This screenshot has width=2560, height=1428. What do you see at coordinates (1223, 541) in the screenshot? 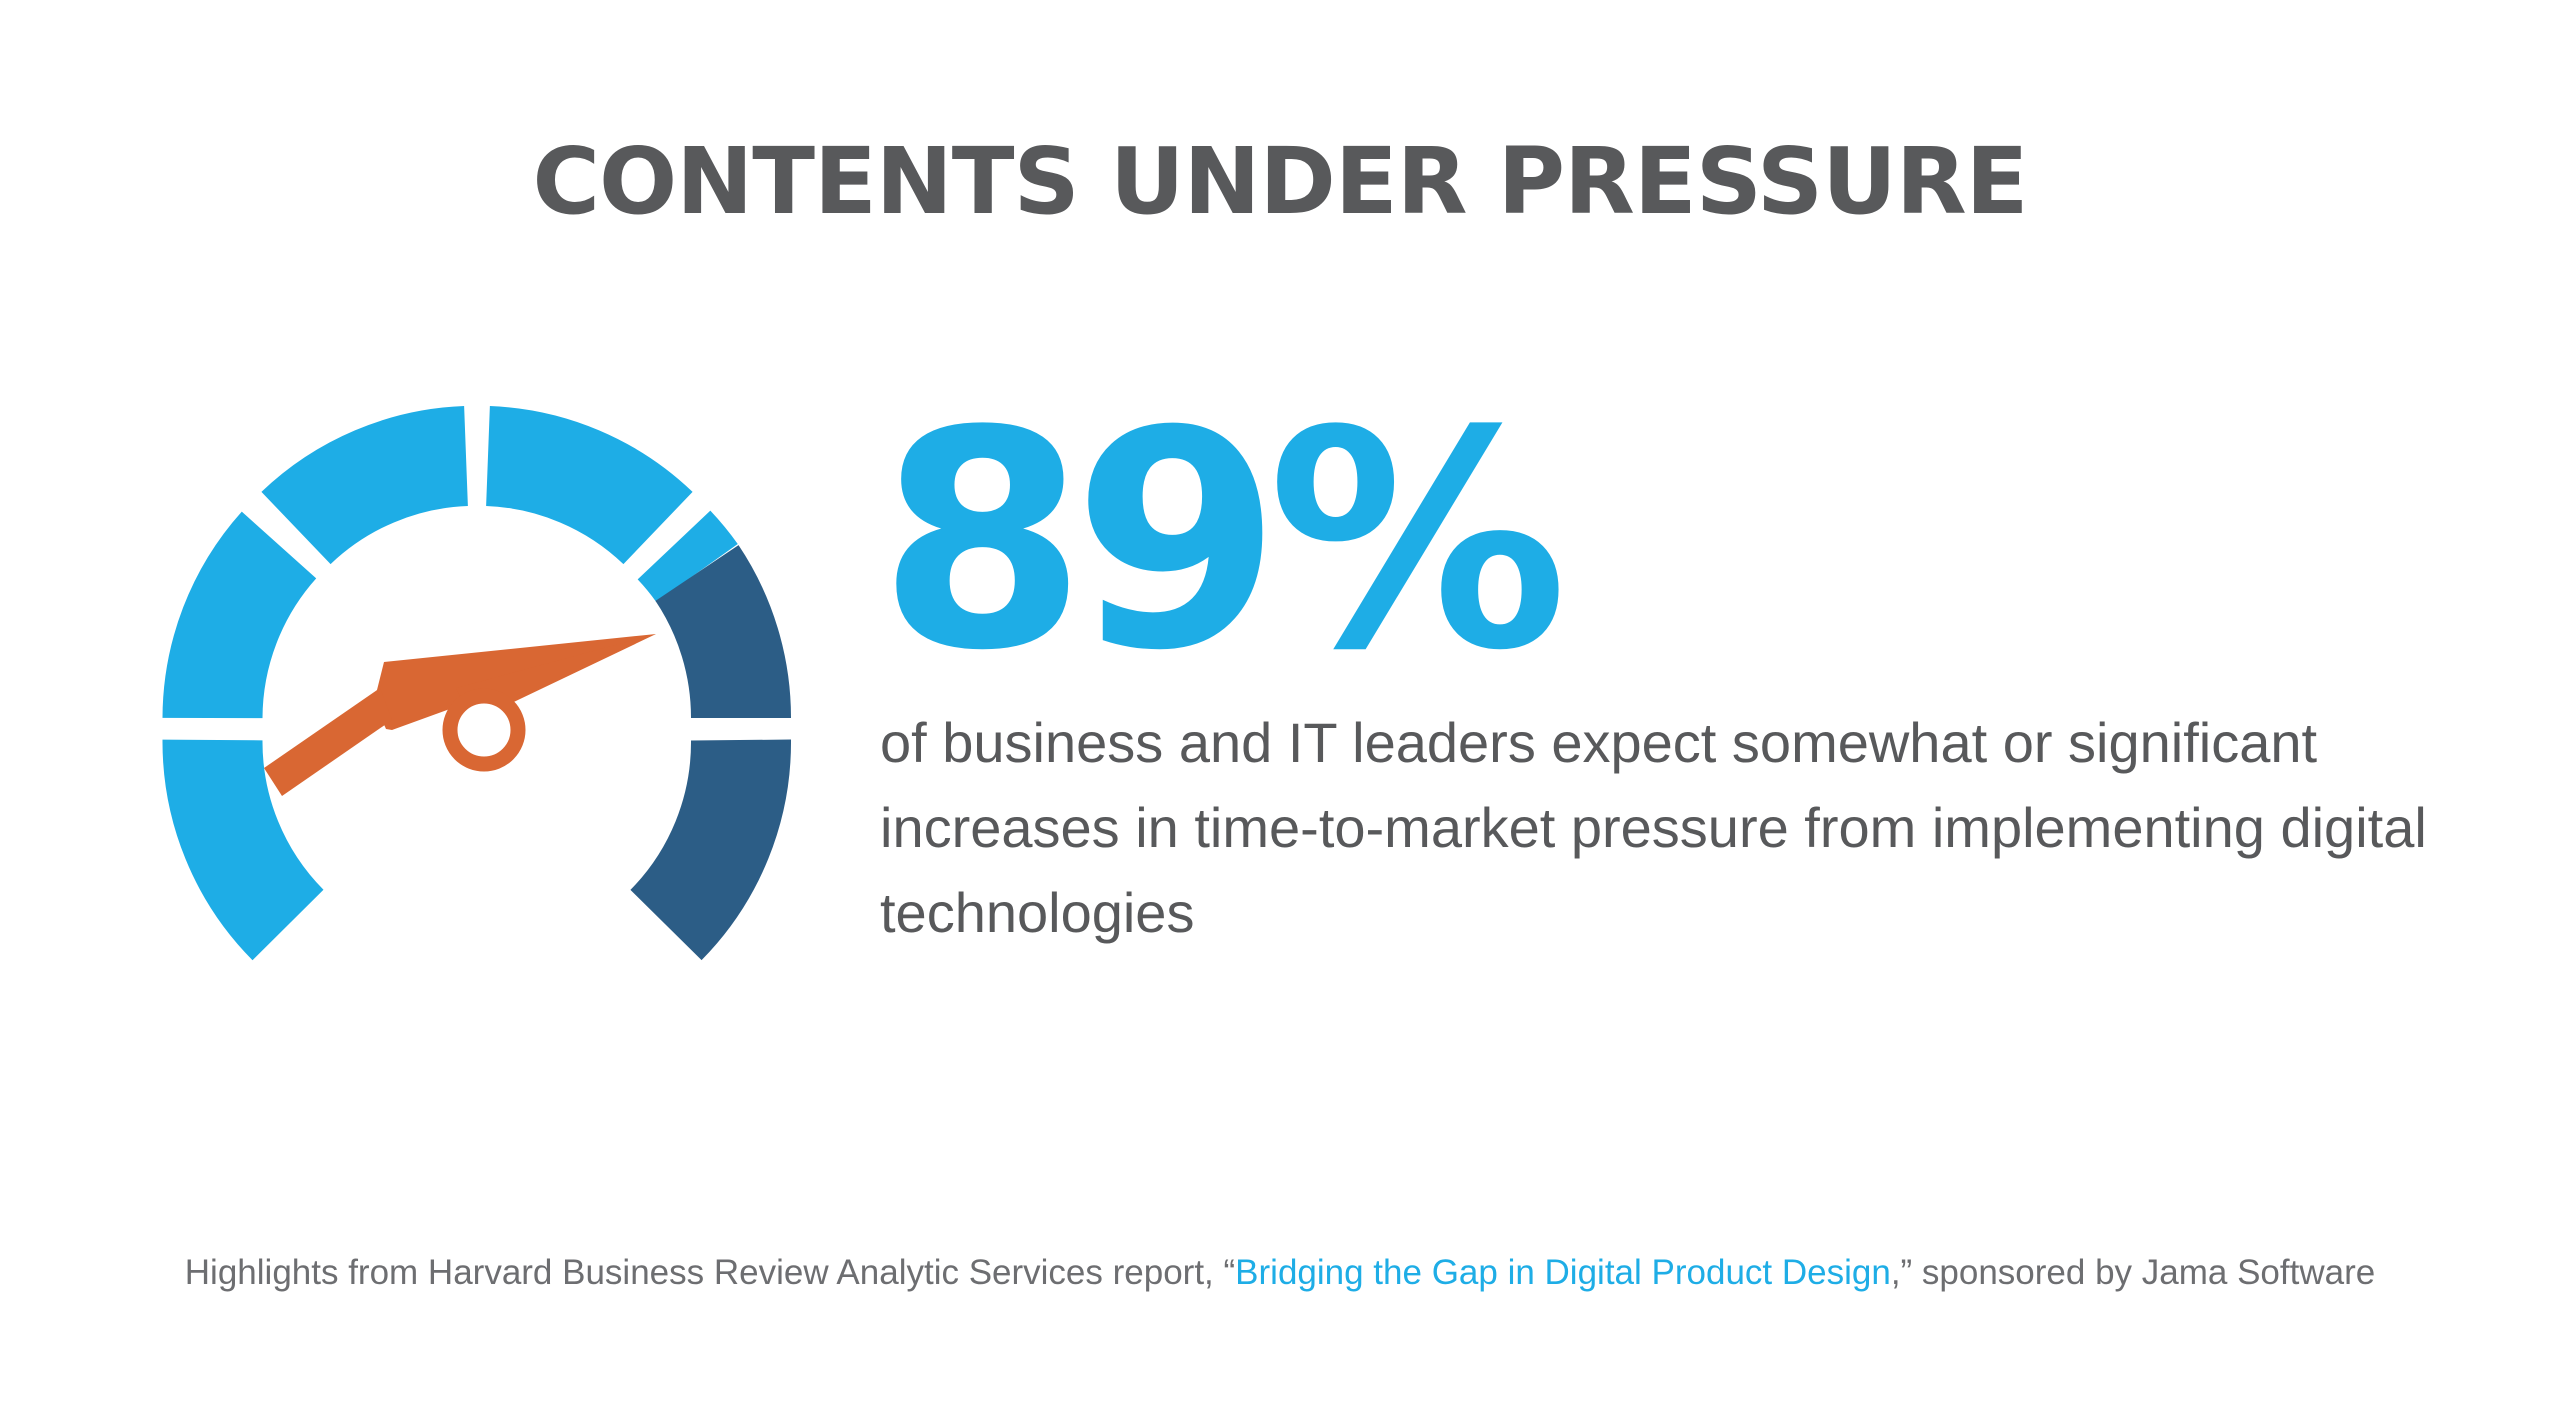
I see `stat-value: 89%` at bounding box center [1223, 541].